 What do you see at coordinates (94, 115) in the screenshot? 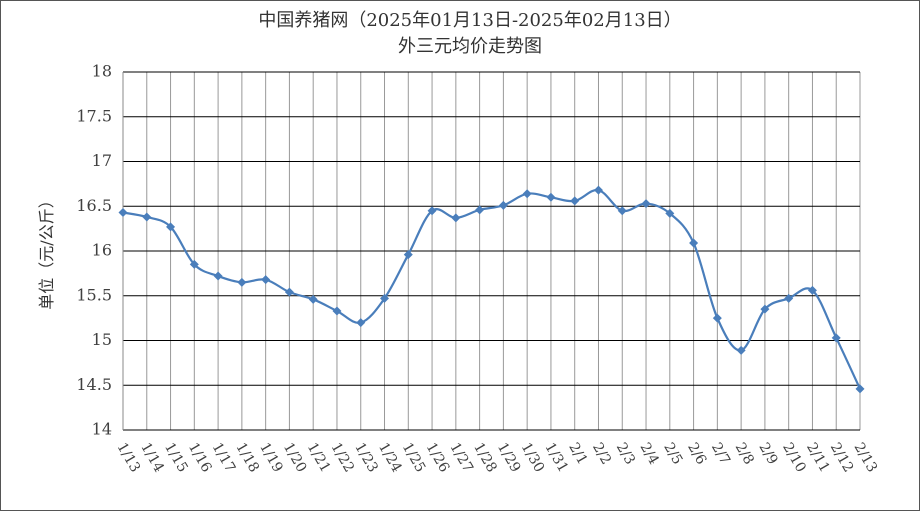
I see `y-tick-label: 17.5` at bounding box center [94, 115].